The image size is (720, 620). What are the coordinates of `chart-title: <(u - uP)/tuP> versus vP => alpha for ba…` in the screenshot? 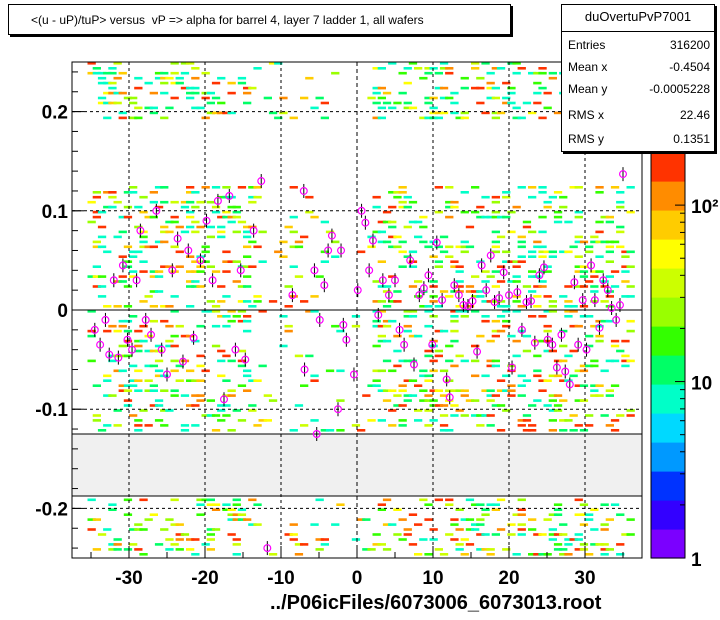 It's located at (227, 20).